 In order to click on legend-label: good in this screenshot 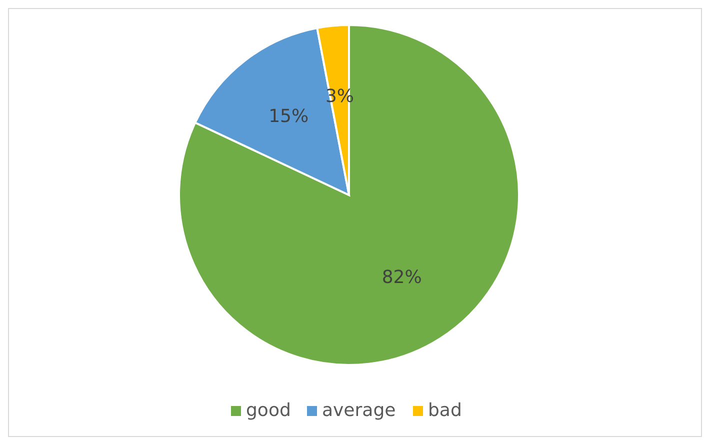, I will do `click(268, 410)`.